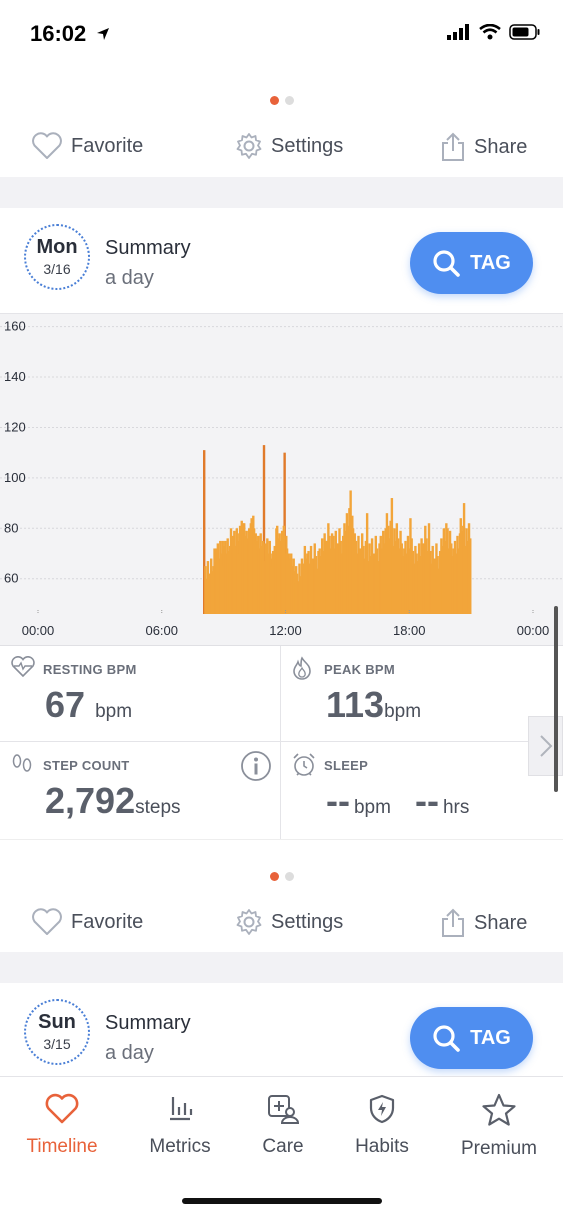  I want to click on alarm-clock-icon, so click(304, 764).